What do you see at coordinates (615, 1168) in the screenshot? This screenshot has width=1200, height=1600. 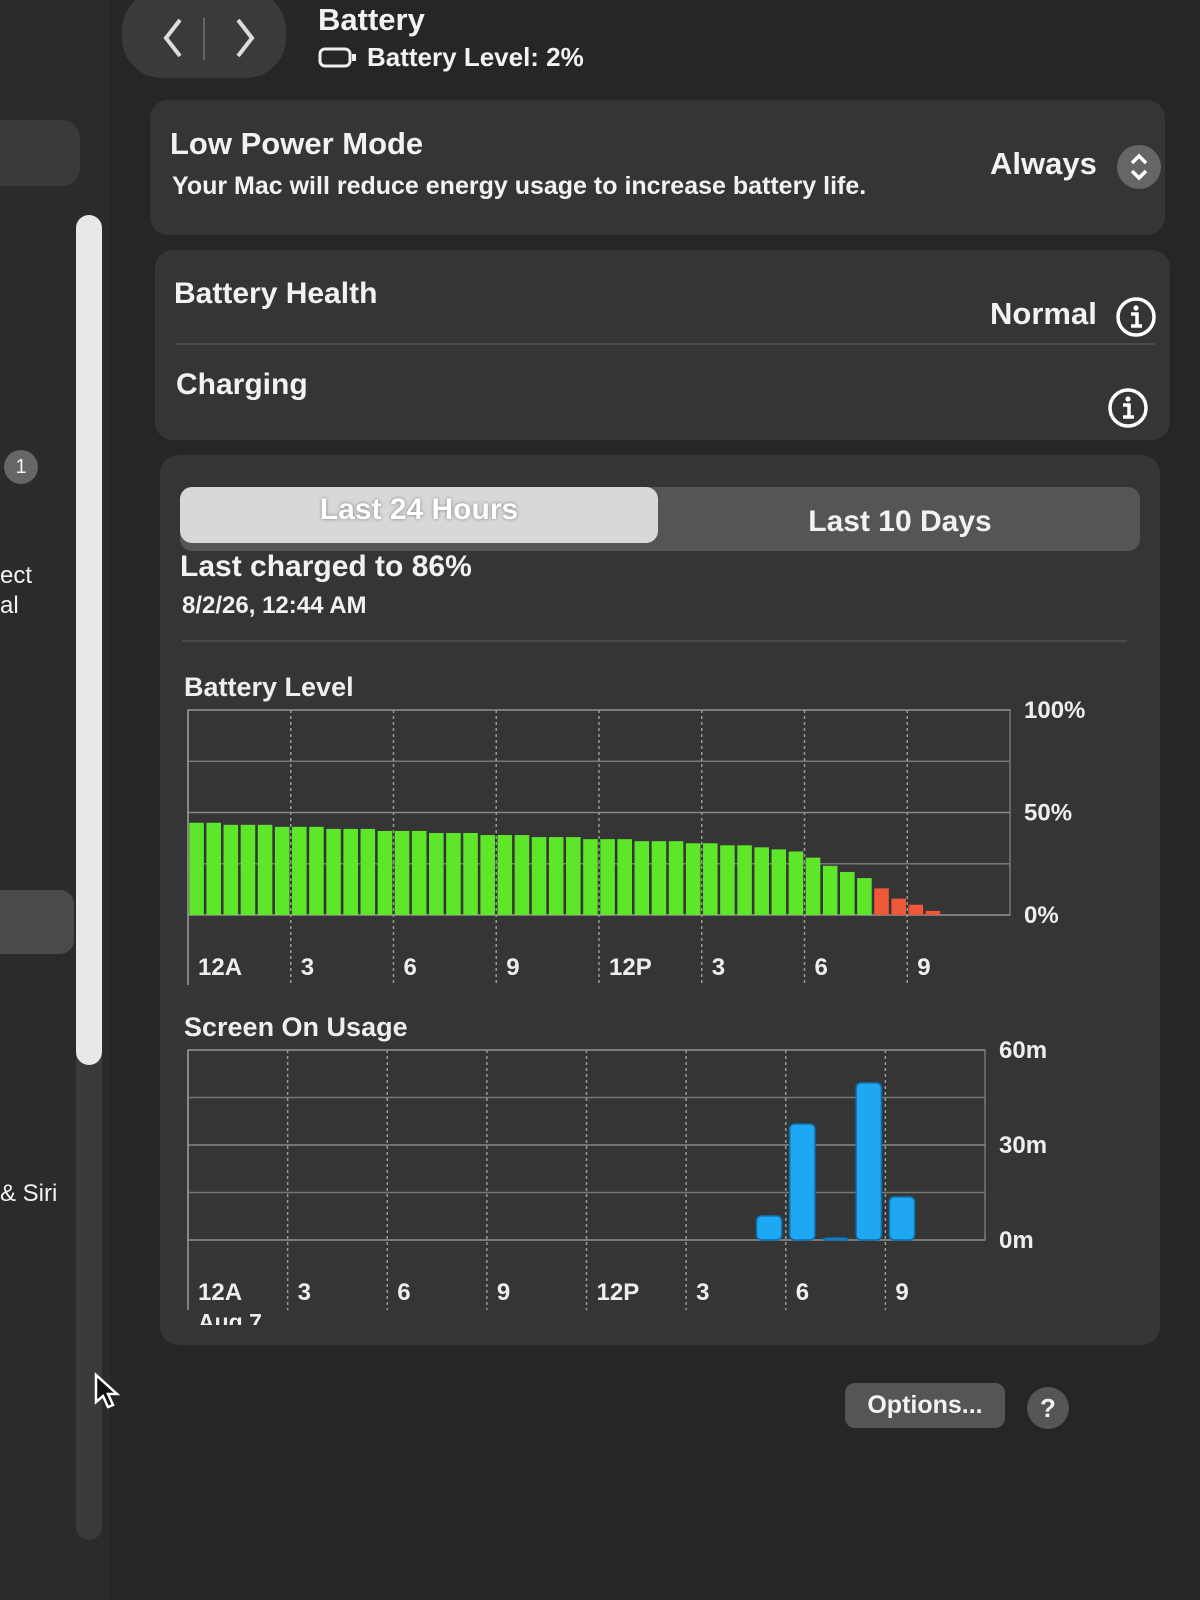 I see `screen-chart: Screen On Usage 0m 30m 60m 12A 3 6 9 12P 3 6 9 Aug 7` at bounding box center [615, 1168].